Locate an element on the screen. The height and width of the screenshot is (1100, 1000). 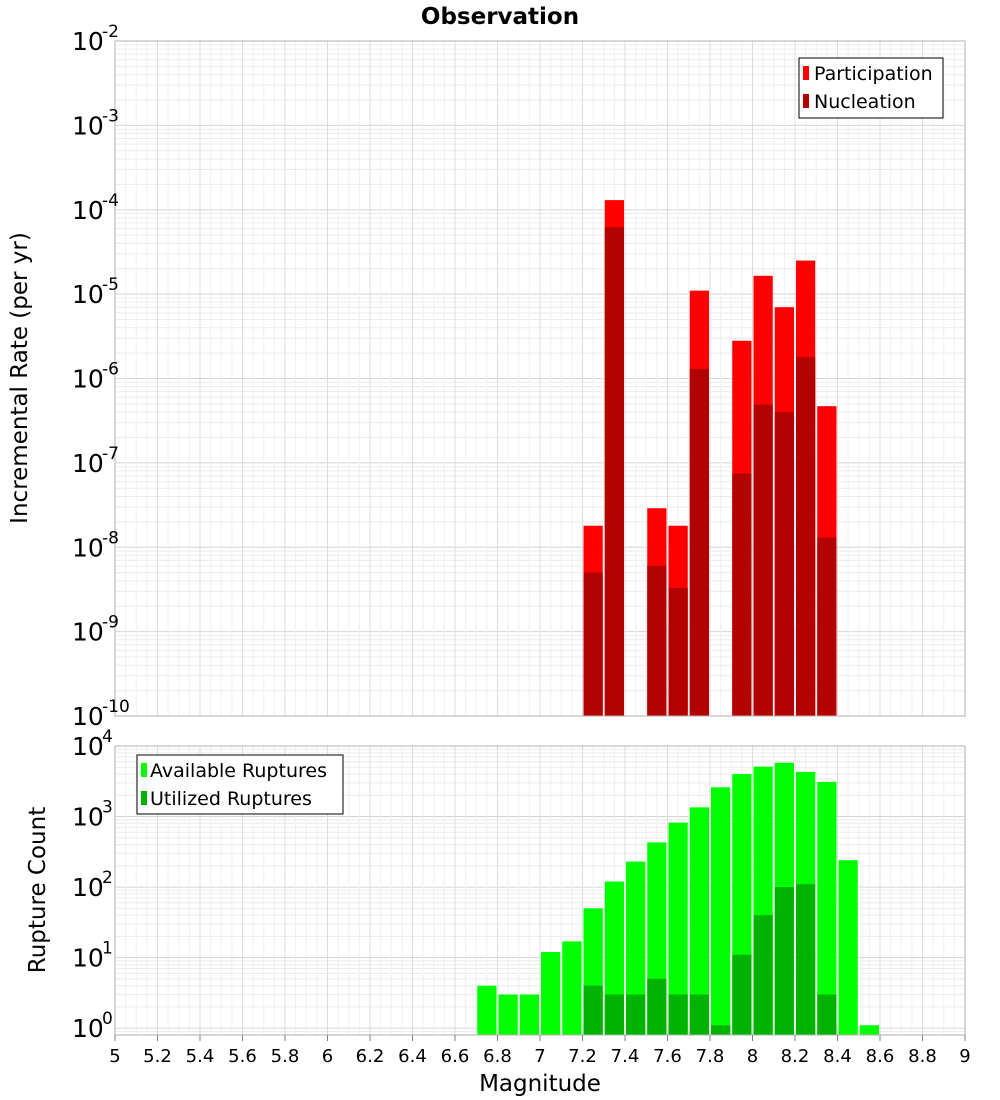
legend-label-participation: Participation is located at coordinates (873, 74).